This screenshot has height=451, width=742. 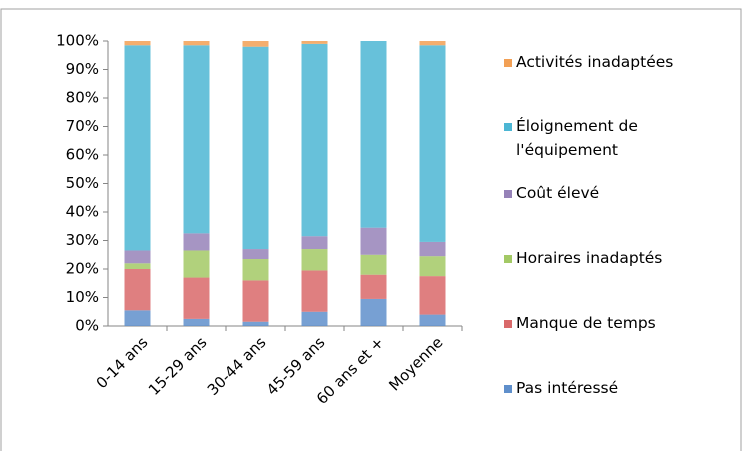 I want to click on legend-label: Activités inadaptées, so click(x=595, y=62).